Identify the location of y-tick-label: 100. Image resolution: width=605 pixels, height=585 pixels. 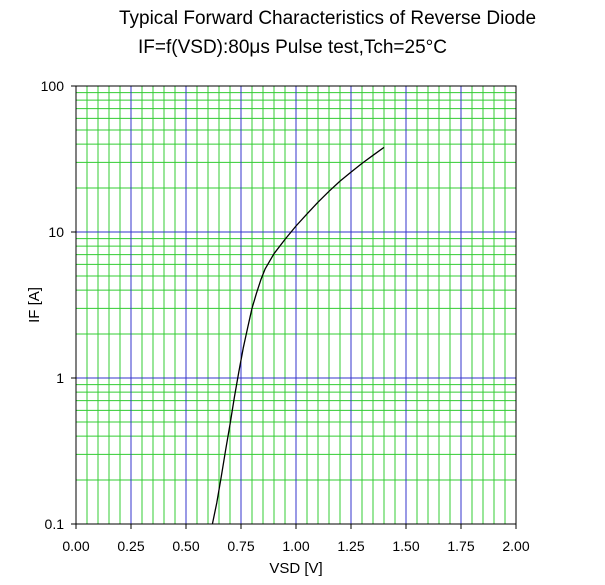
(53, 86).